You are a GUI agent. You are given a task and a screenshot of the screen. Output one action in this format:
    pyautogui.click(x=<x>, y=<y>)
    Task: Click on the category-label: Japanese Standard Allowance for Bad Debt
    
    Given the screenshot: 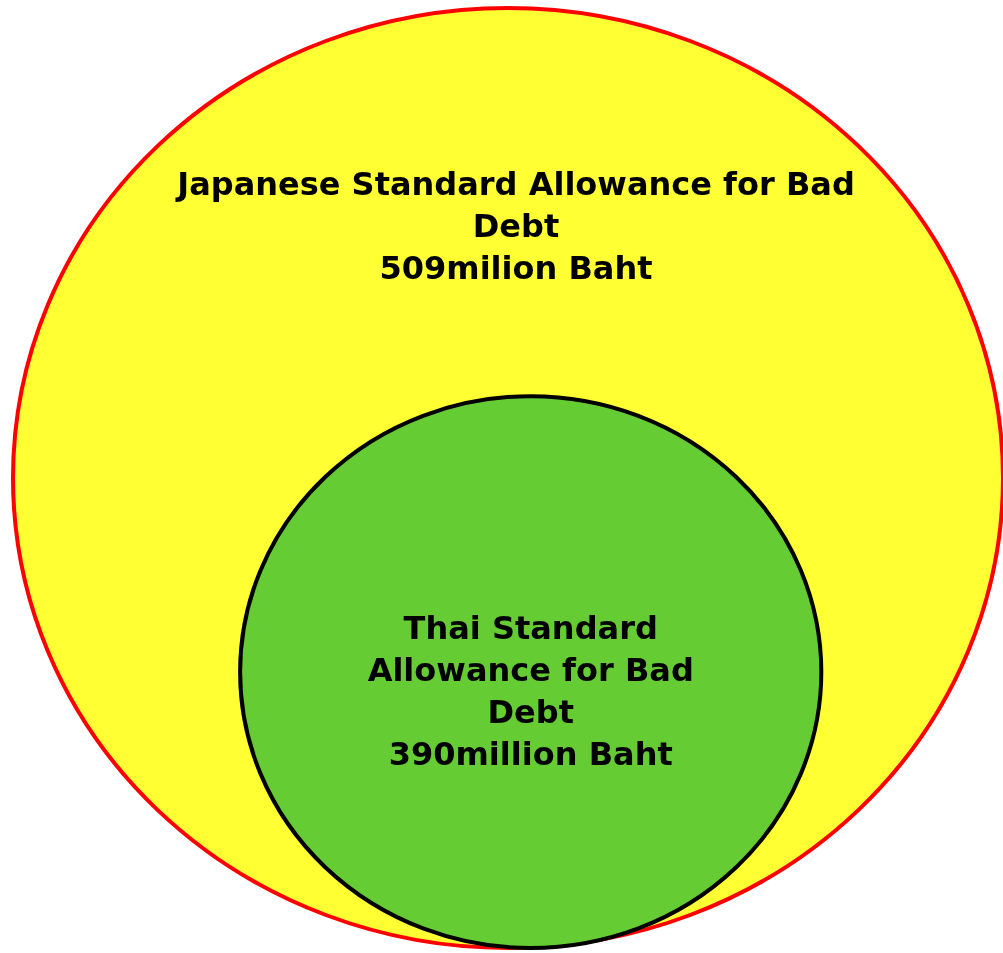 What is the action you would take?
    pyautogui.click(x=515, y=204)
    